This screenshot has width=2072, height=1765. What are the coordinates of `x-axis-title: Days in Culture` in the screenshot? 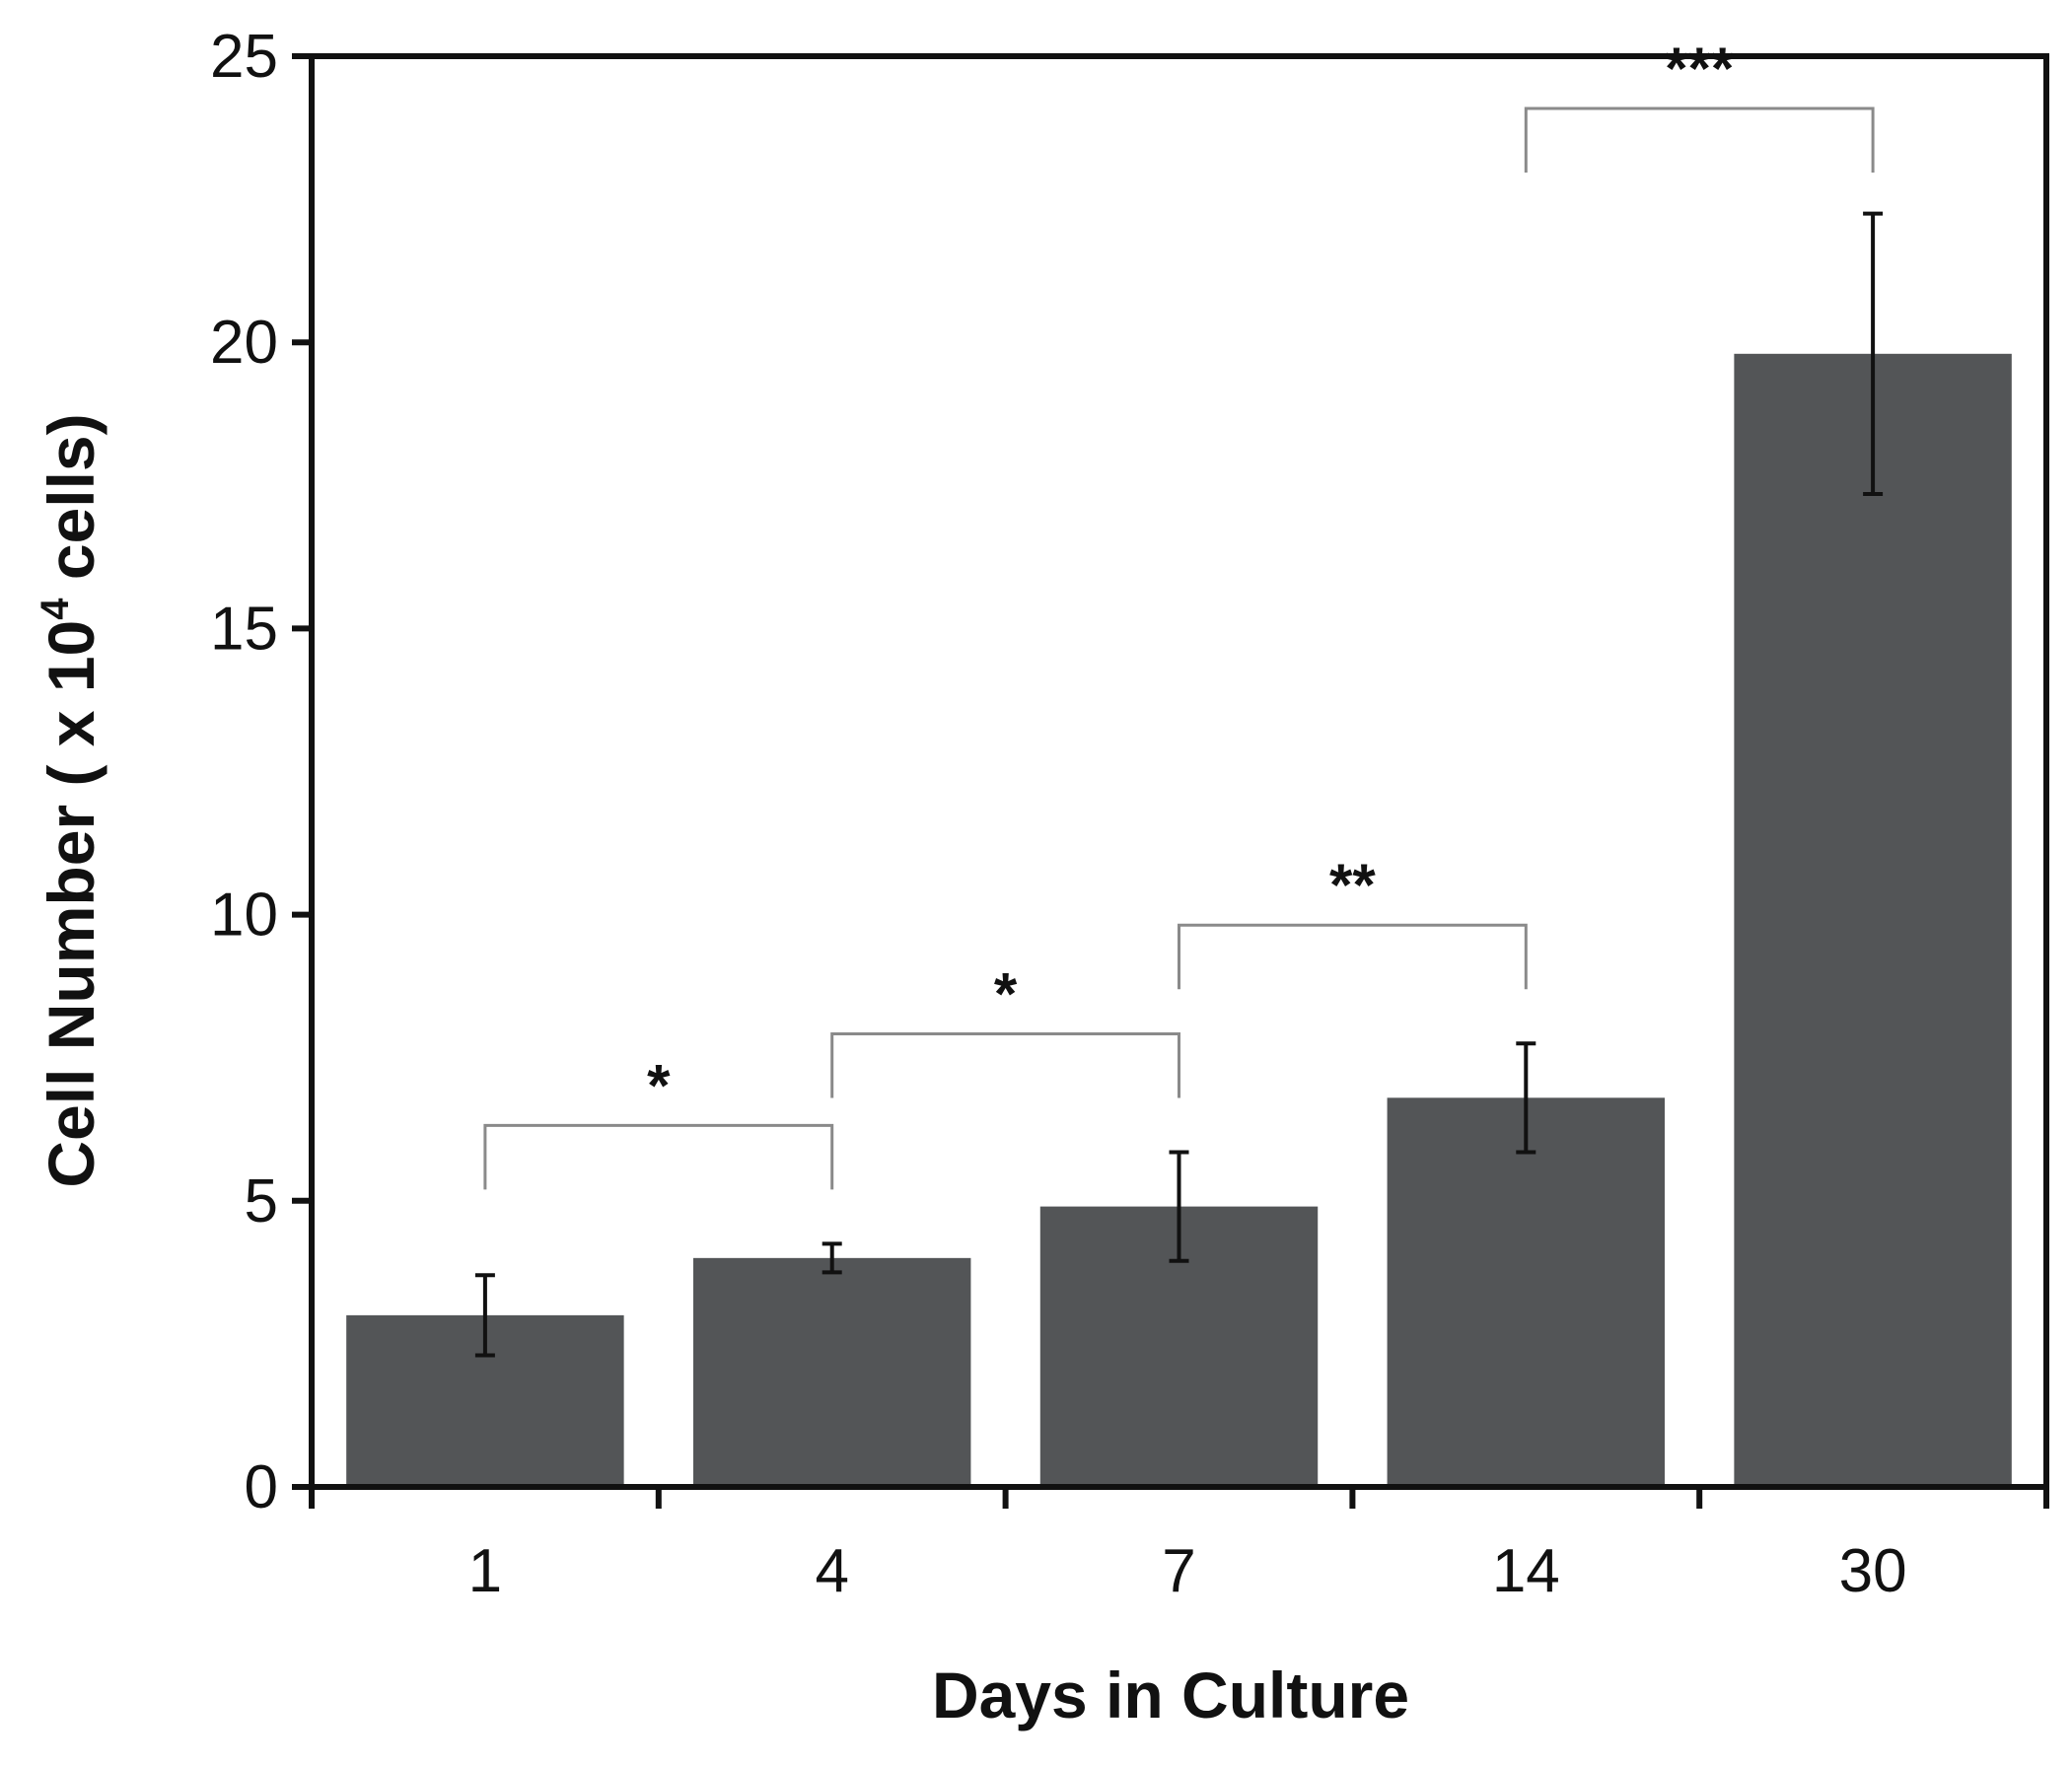 It's located at (1170, 1695).